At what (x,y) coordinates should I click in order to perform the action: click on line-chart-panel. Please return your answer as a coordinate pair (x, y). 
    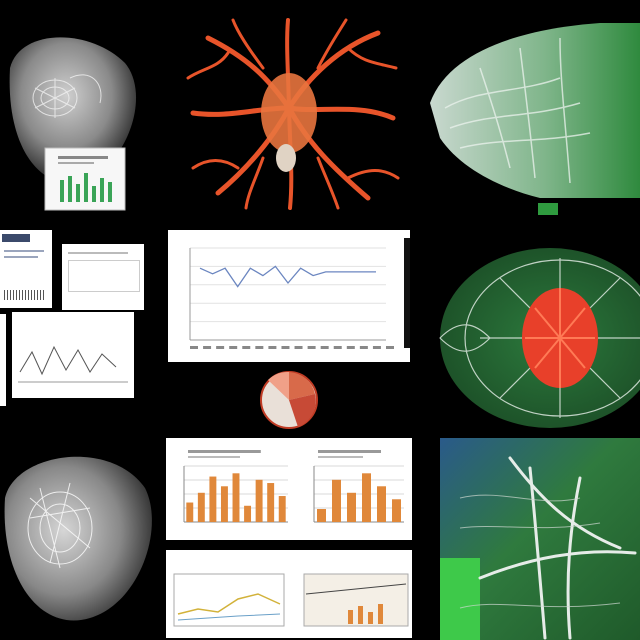
    Looking at the image, I should click on (289, 296).